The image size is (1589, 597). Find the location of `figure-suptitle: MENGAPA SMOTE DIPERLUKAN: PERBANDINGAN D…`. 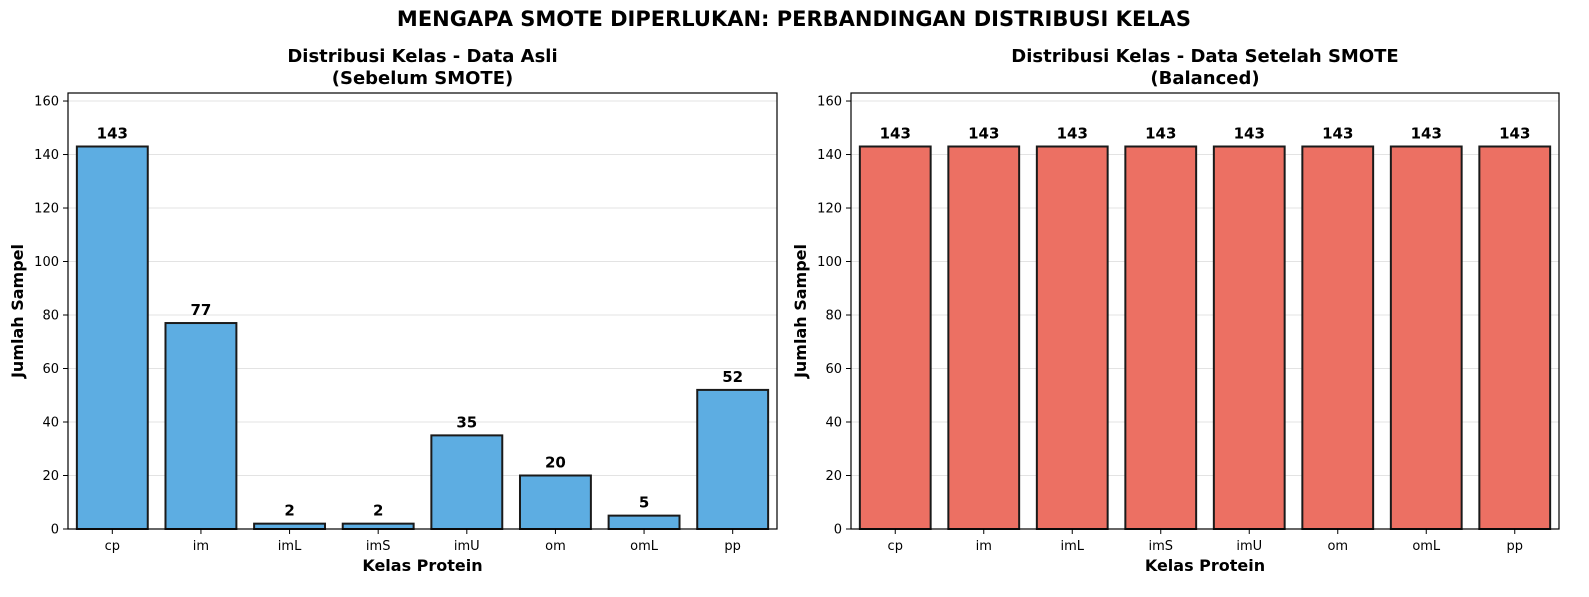

figure-suptitle: MENGAPA SMOTE DIPERLUKAN: PERBANDINGAN D… is located at coordinates (794, 19).